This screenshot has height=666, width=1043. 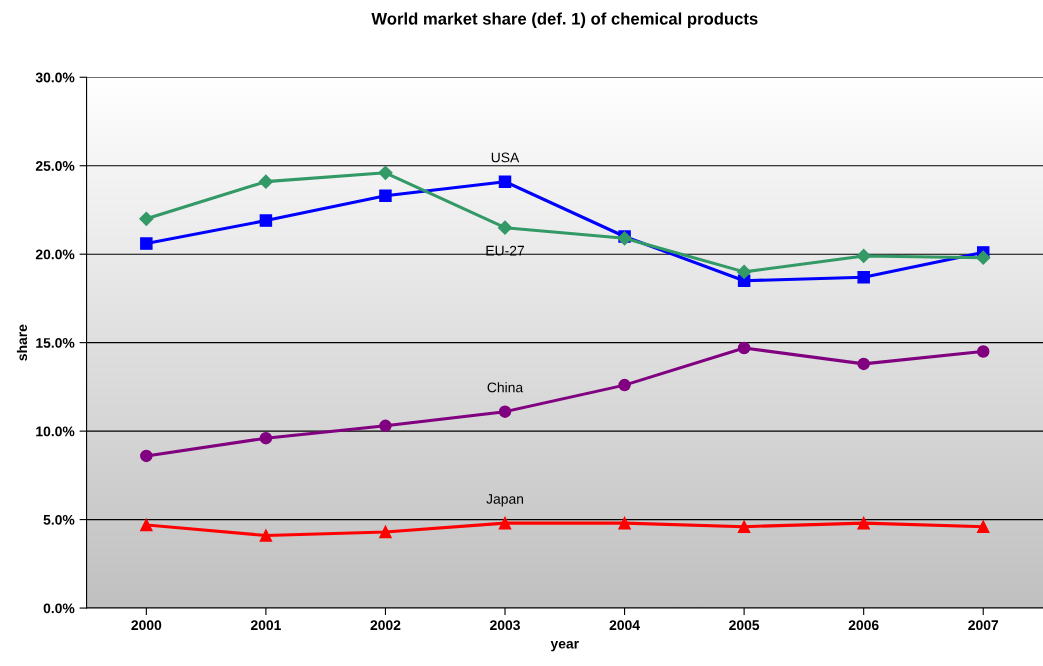 I want to click on x-tick-label: 2000, so click(x=146, y=625).